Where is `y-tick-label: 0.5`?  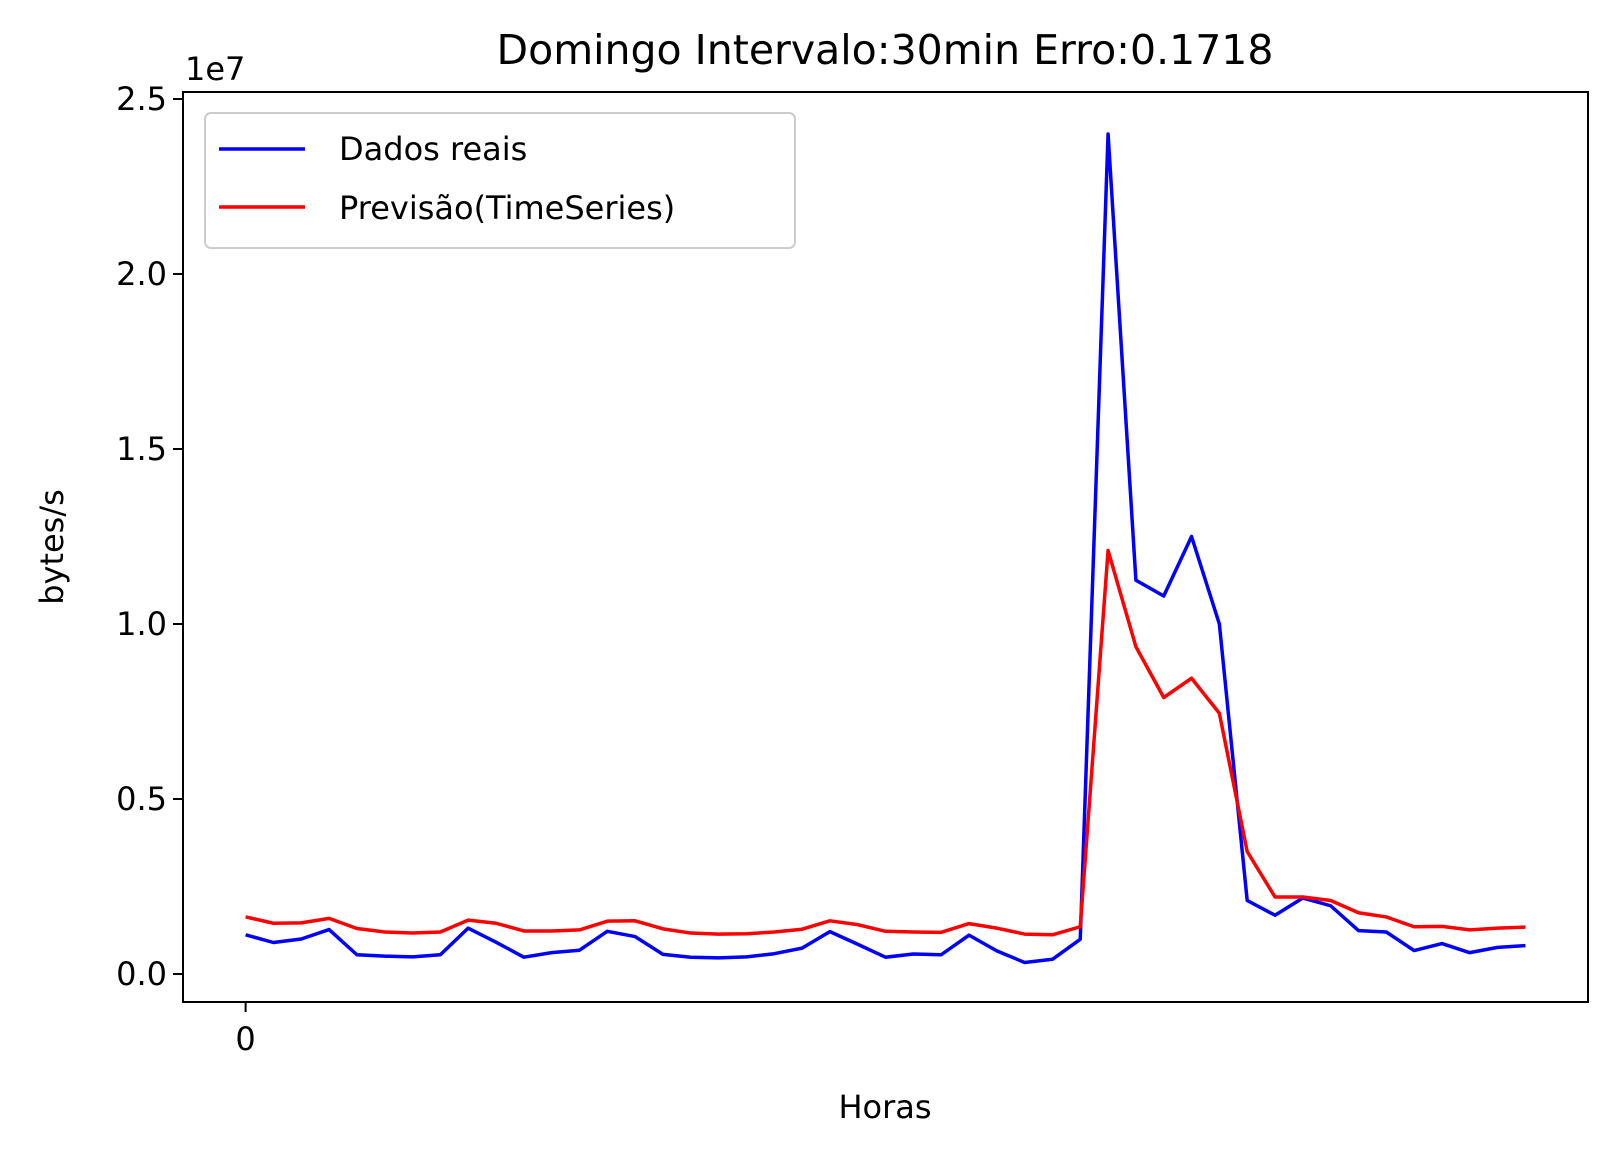 y-tick-label: 0.5 is located at coordinates (141, 799).